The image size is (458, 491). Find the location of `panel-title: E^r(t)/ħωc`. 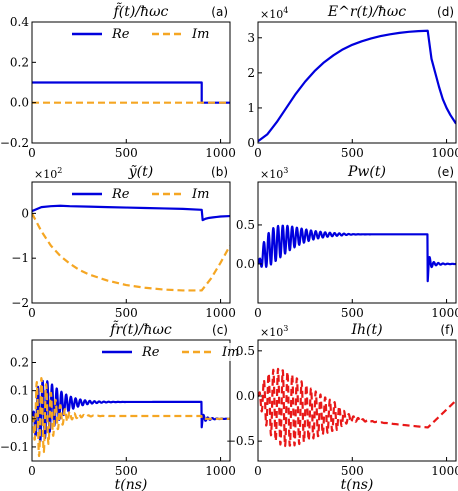

panel-title: E^r(t)/ħωc is located at coordinates (366, 12).